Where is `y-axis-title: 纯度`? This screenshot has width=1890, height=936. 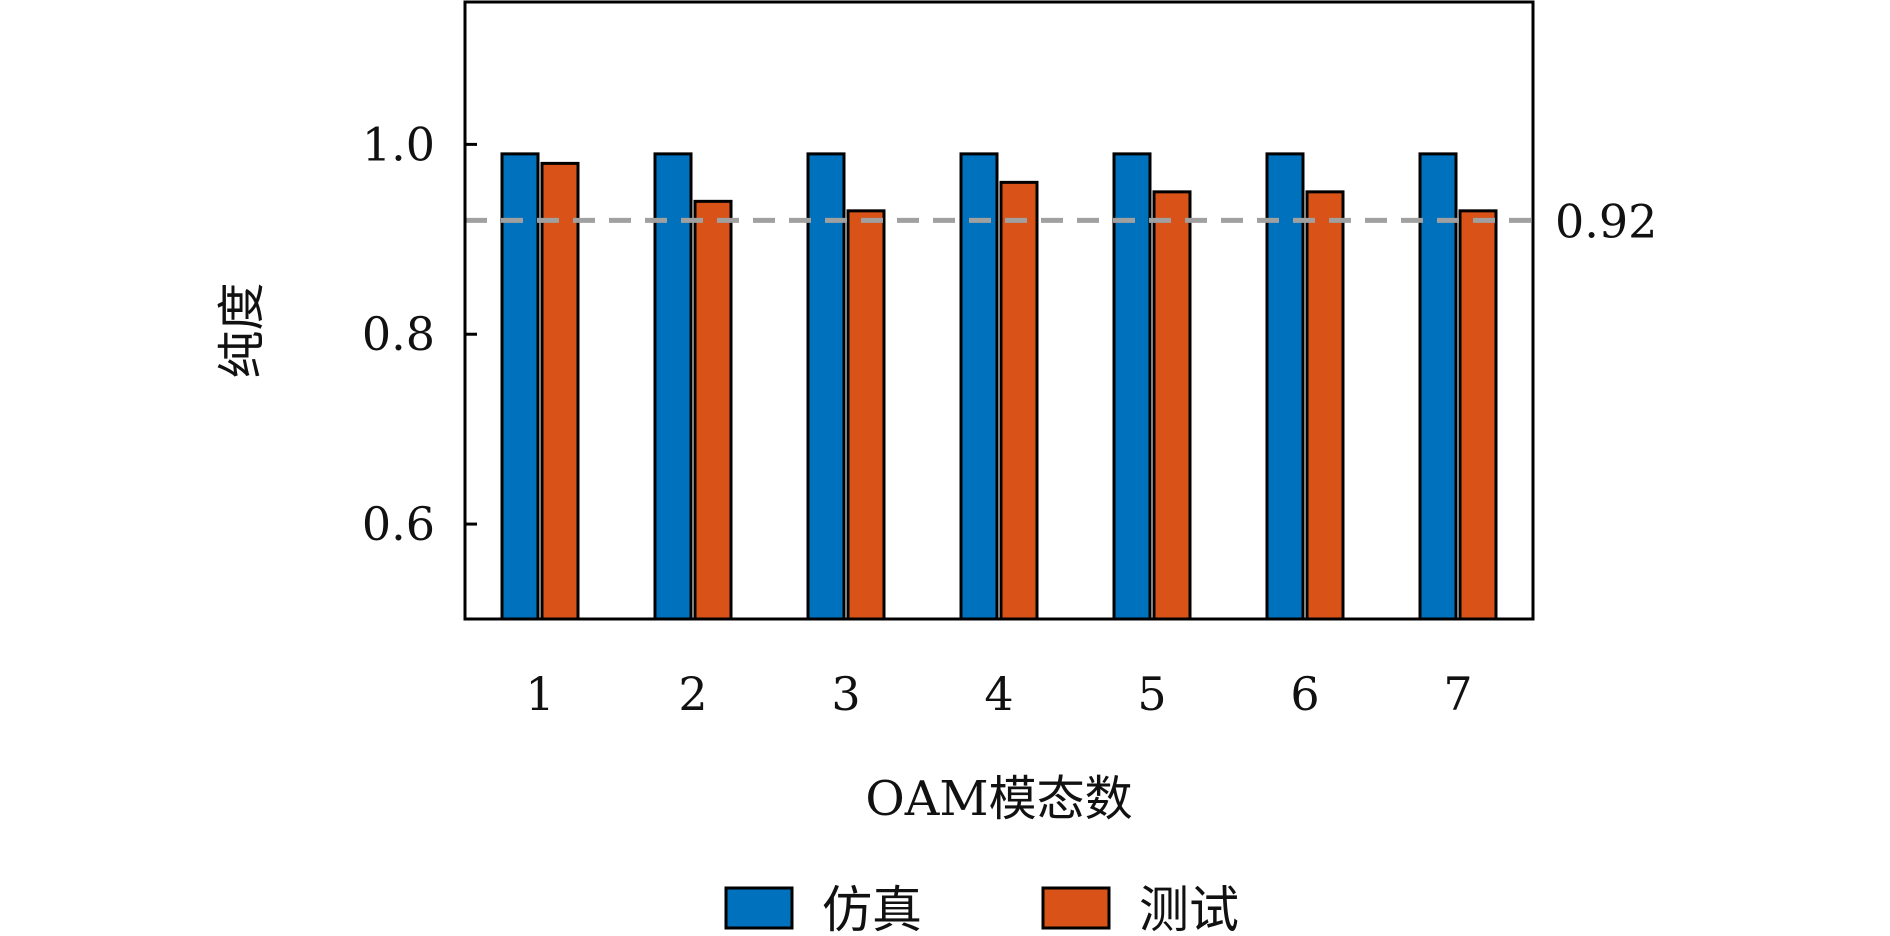
y-axis-title: 纯度 is located at coordinates (242, 330).